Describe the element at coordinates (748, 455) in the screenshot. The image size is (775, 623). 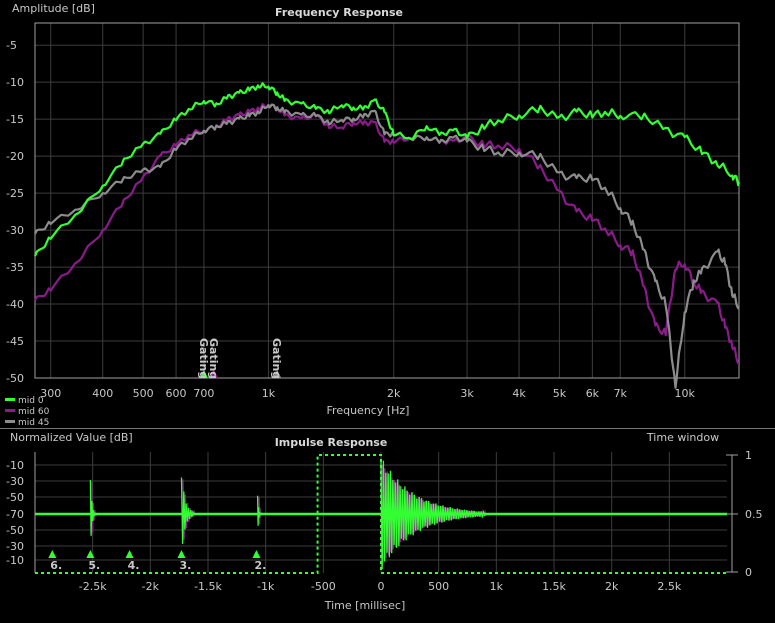
I see `ir-right-tick-label: 1` at that location.